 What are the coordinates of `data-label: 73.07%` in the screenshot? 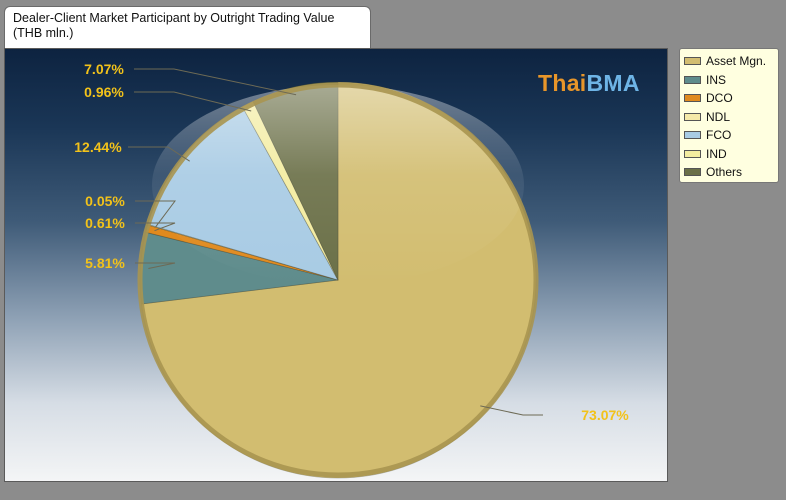 It's located at (605, 415).